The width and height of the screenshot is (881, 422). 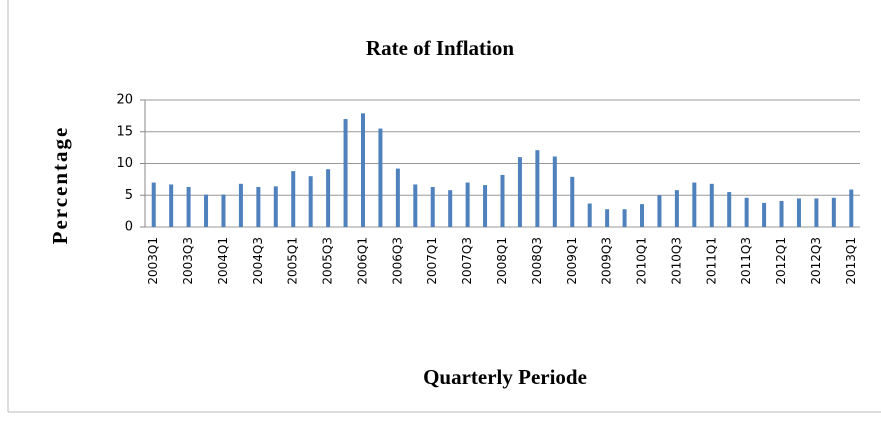 I want to click on x-tick-label: 2011Q3, so click(x=746, y=261).